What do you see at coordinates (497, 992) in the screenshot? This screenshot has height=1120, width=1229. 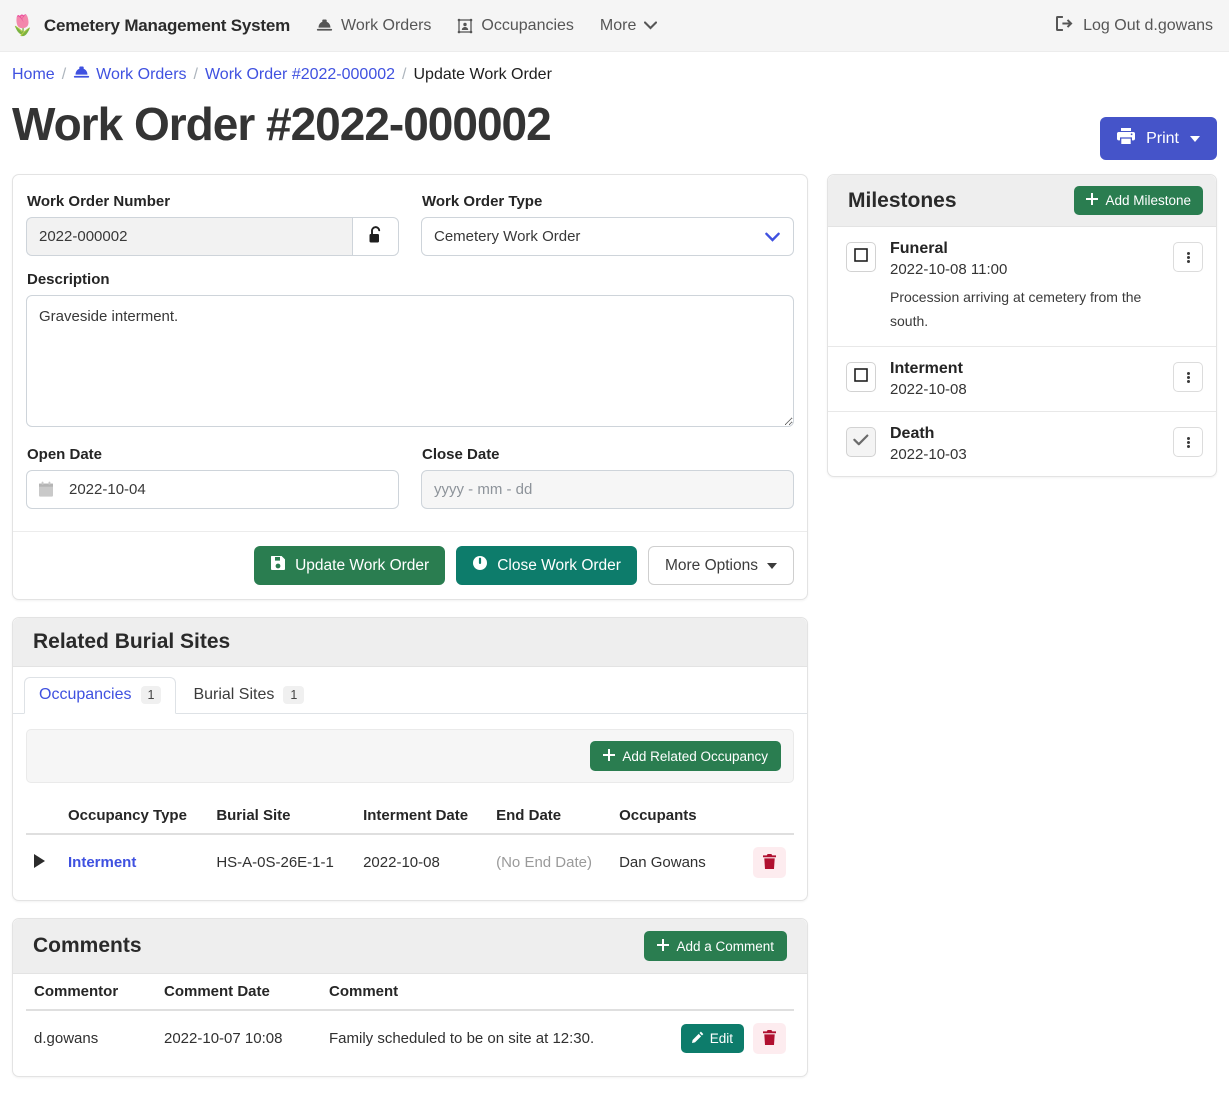 I see `col-comment: Comment` at bounding box center [497, 992].